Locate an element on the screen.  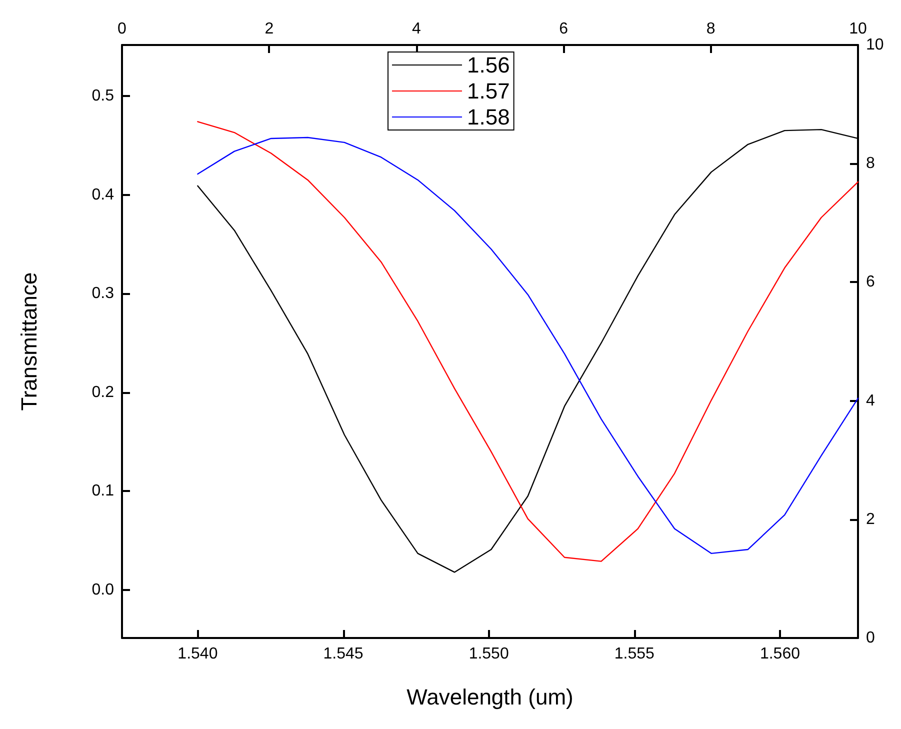
x2-tick-label: 2 is located at coordinates (269, 29).